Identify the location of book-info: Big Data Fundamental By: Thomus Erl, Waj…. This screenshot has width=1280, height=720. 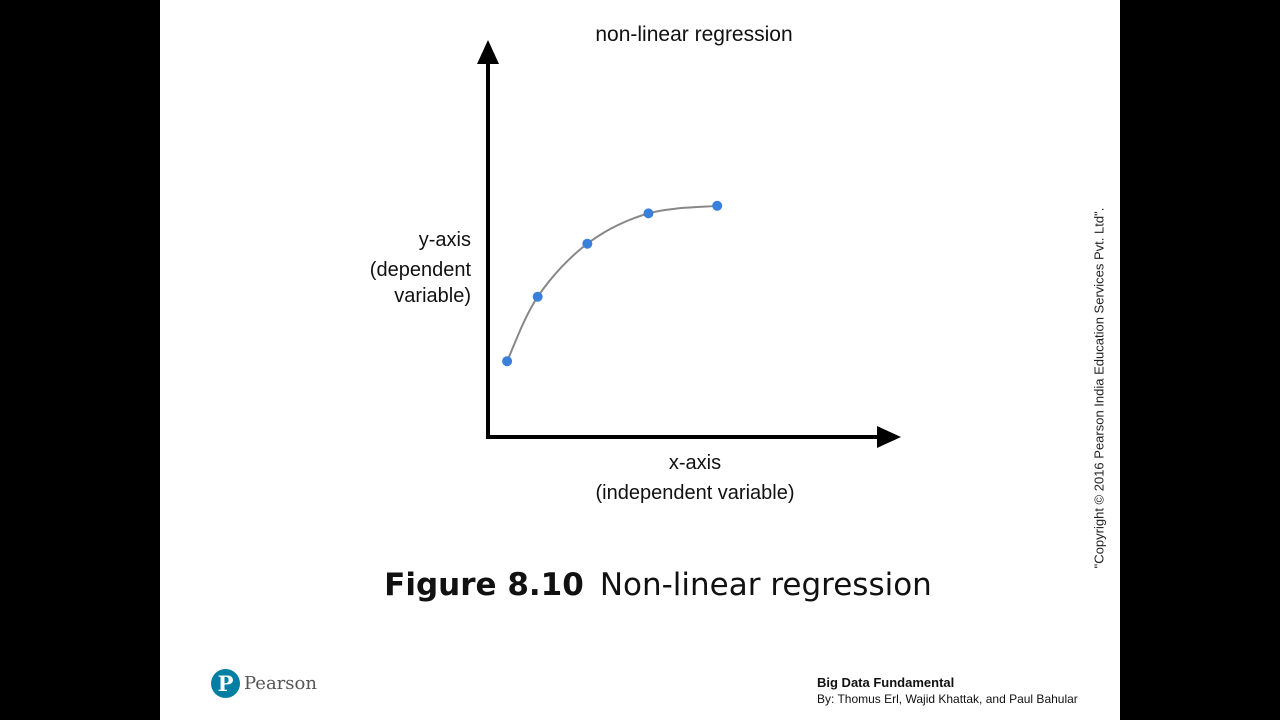
(947, 691).